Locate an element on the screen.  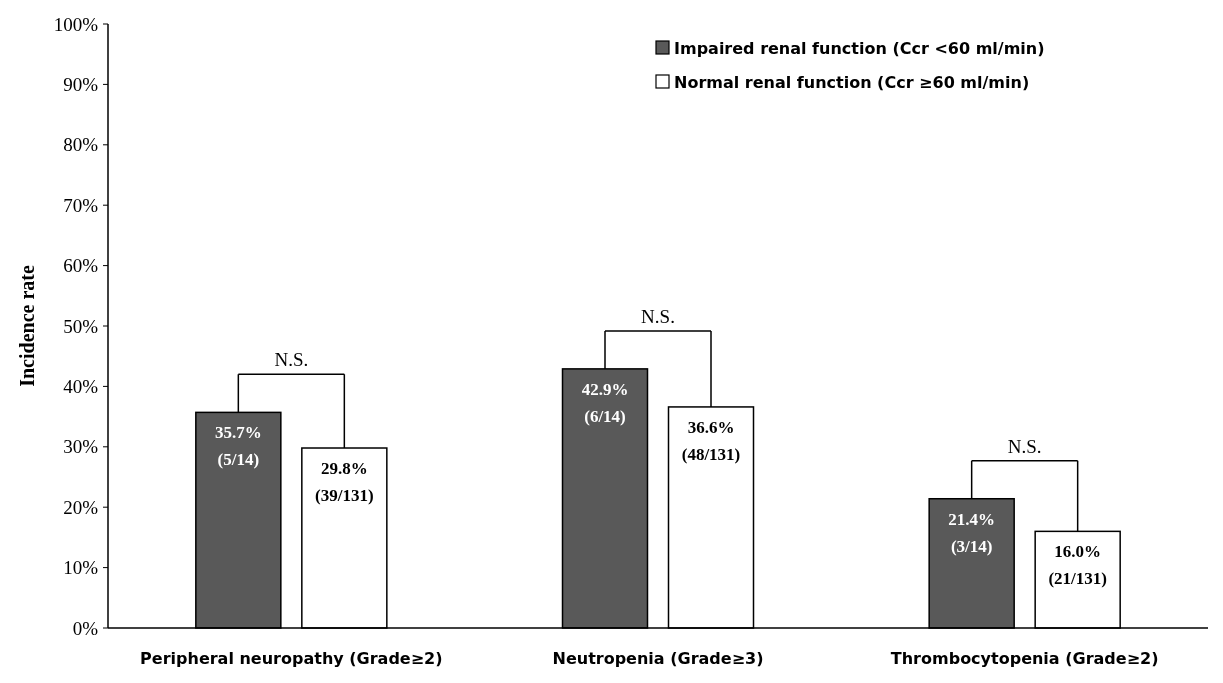
x-tick-label: Neutropenia (Grade≥3) is located at coordinates (658, 658).